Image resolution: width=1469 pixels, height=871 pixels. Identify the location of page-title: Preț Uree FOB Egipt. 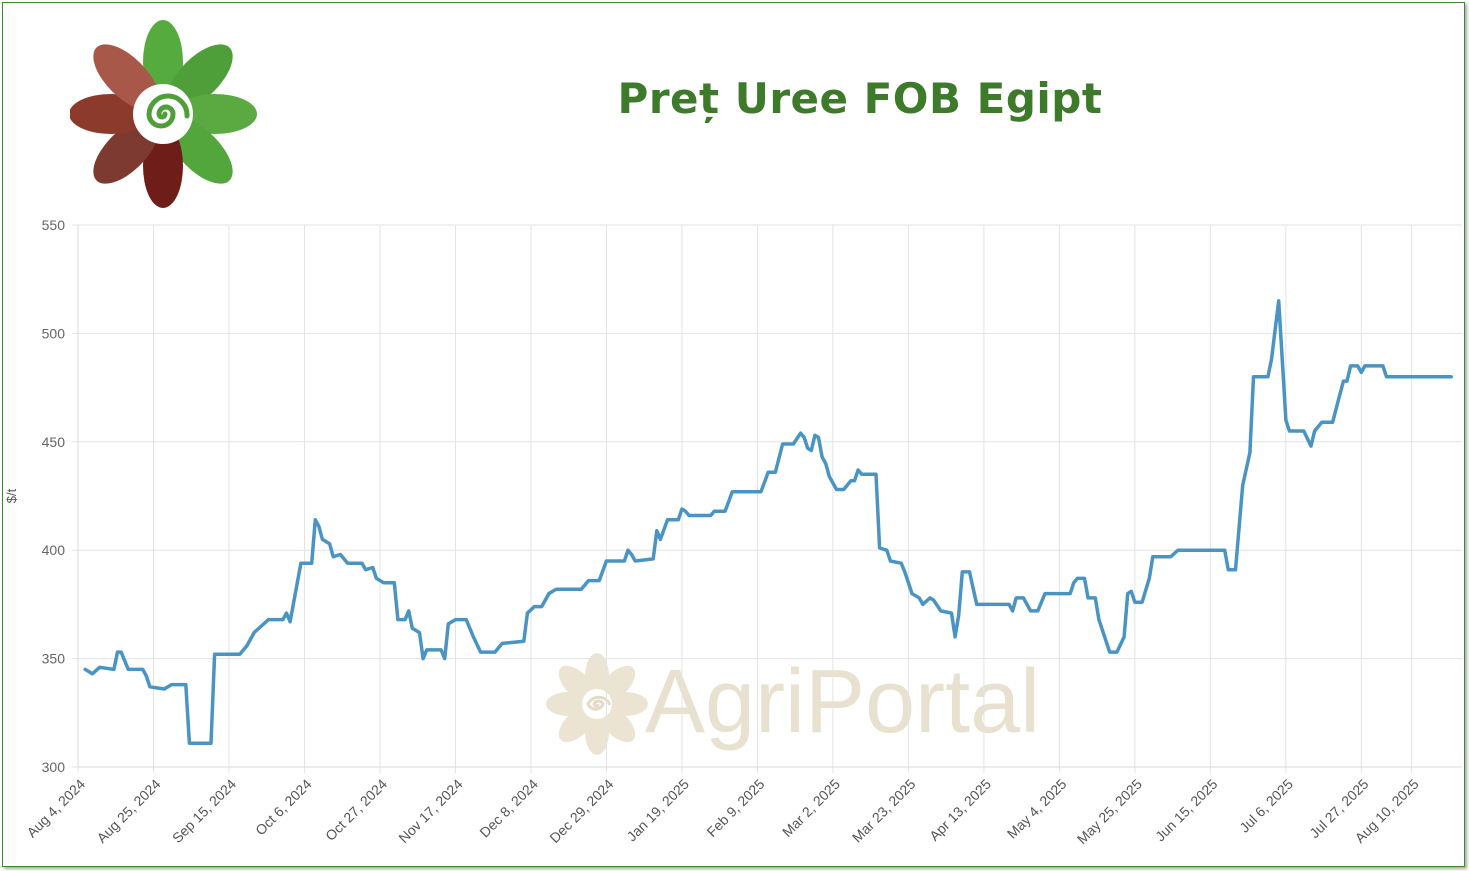
(860, 98).